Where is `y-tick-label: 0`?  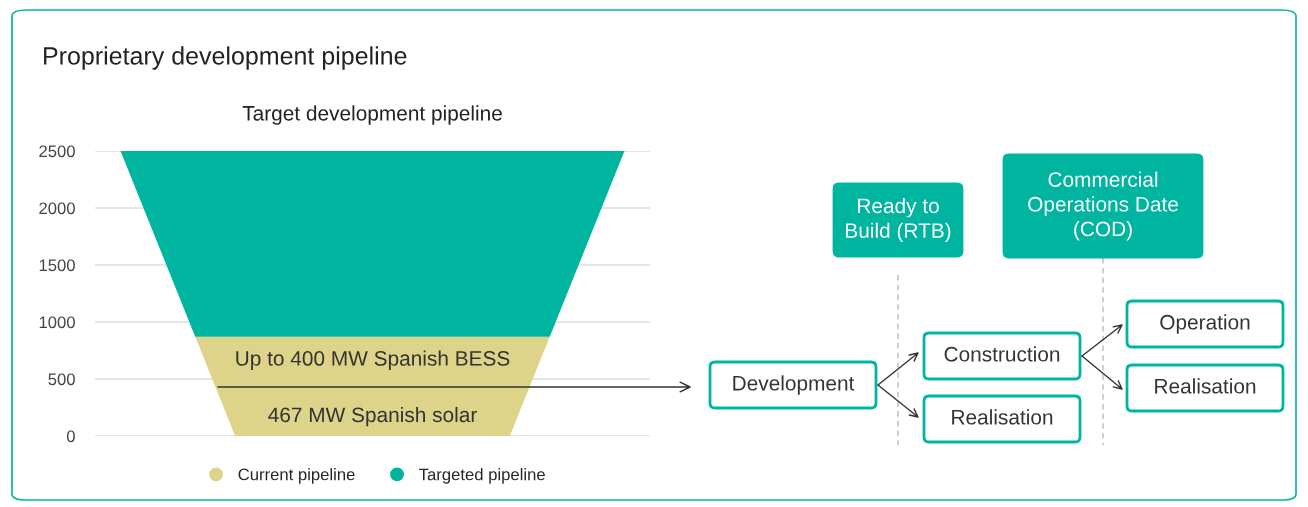 y-tick-label: 0 is located at coordinates (70, 436).